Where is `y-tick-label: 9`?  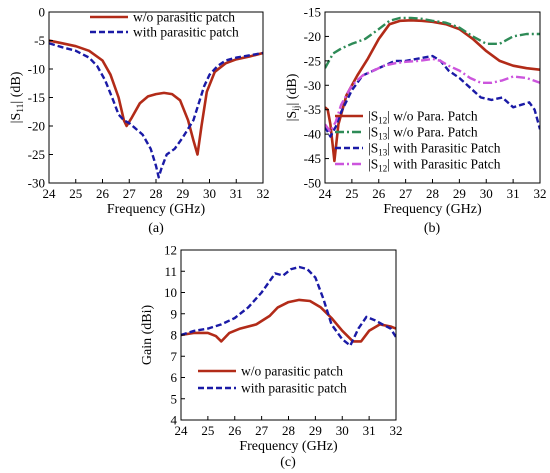
y-tick-label: 9 is located at coordinates (174, 313).